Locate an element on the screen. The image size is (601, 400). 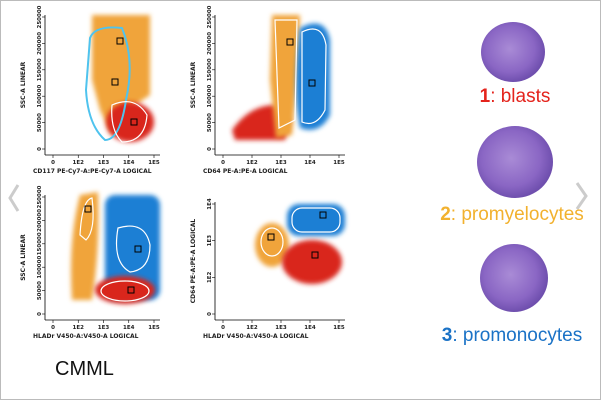
legend-number: 1 is located at coordinates (485, 96).